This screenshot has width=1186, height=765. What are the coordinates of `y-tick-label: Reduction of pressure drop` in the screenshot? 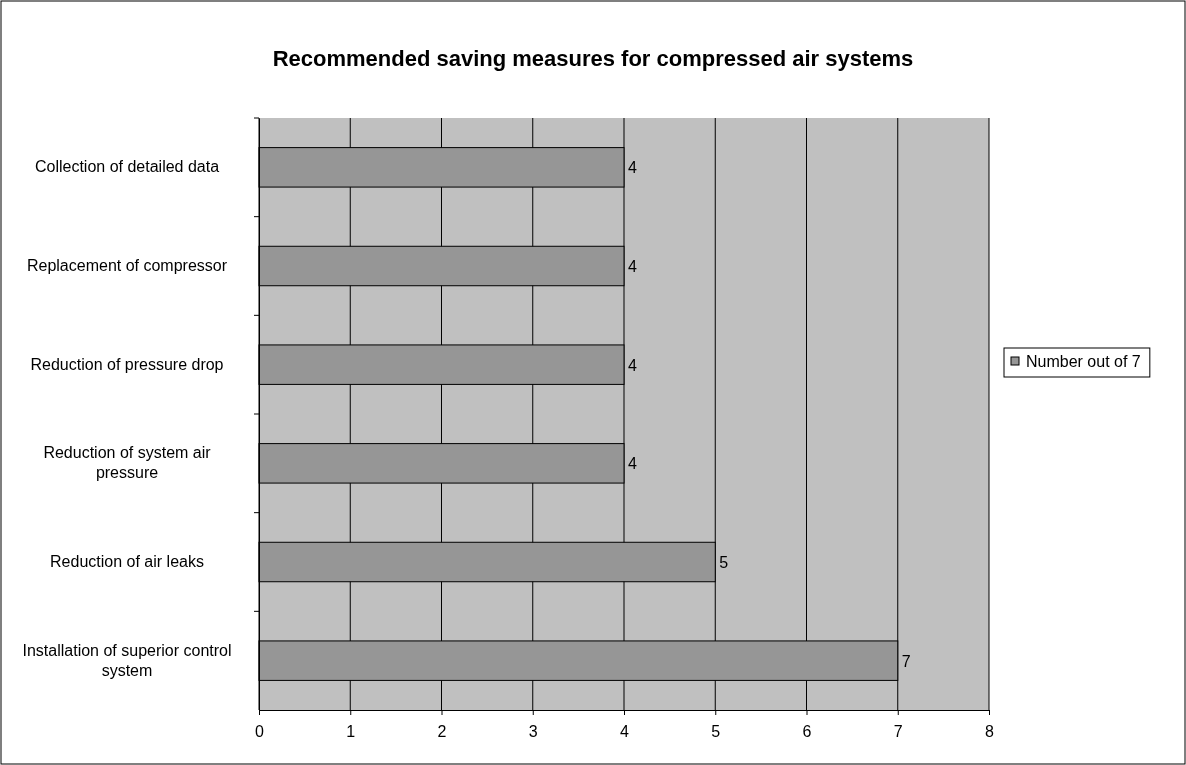 It's located at (127, 364).